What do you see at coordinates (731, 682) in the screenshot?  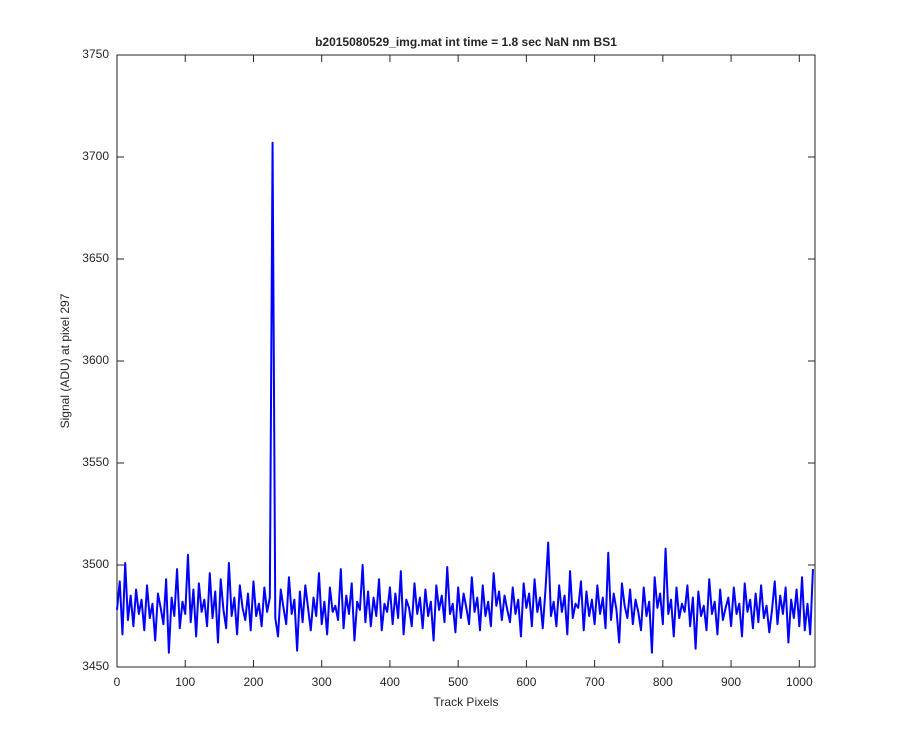 I see `x-tick-label: 900` at bounding box center [731, 682].